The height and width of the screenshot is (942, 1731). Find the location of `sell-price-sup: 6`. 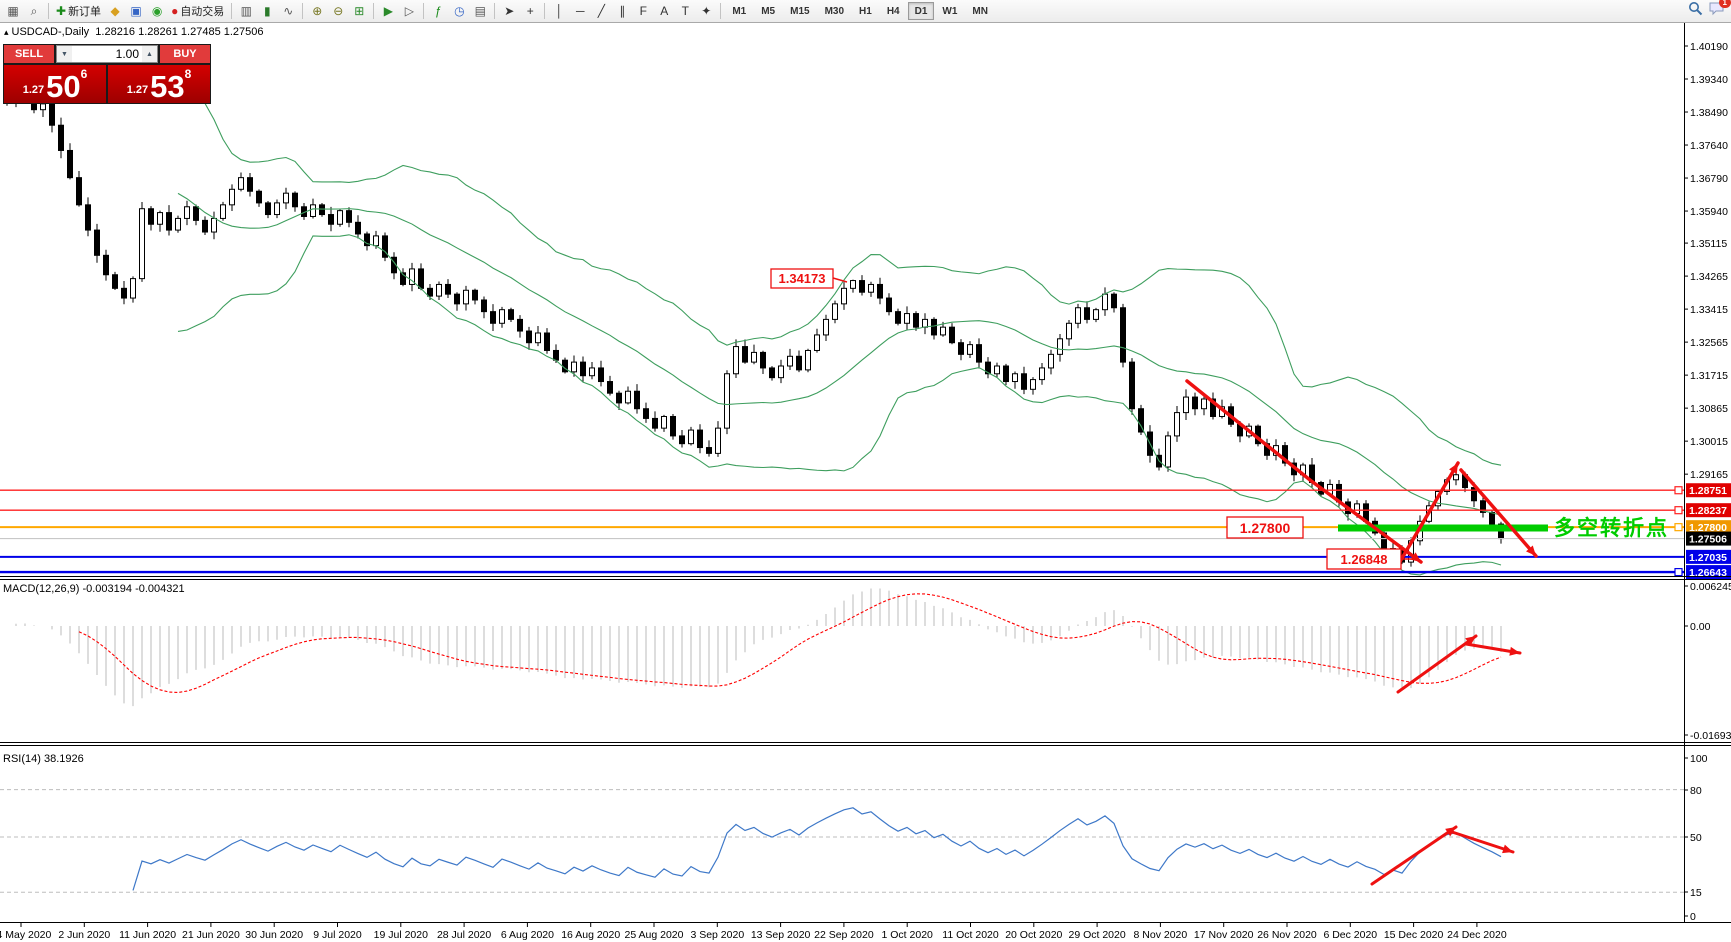

sell-price-sup: 6 is located at coordinates (84, 74).